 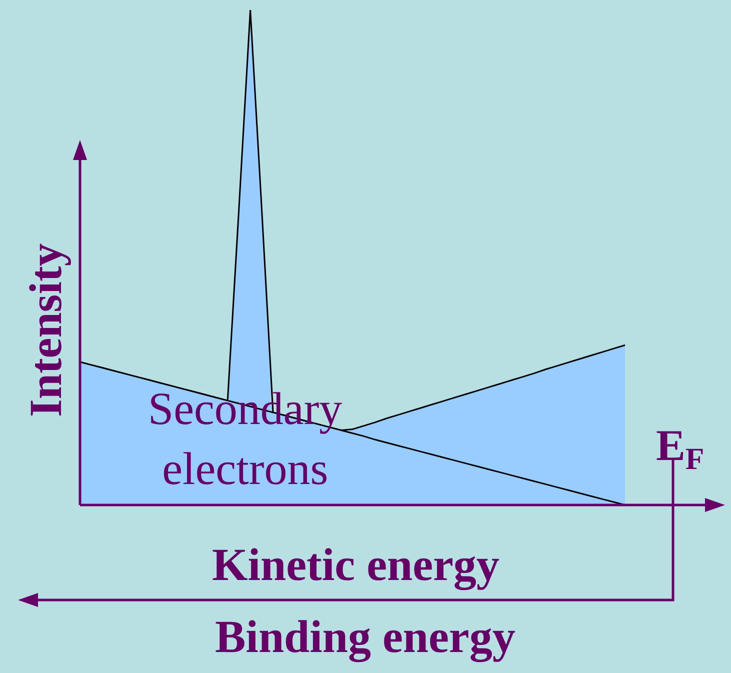 What do you see at coordinates (365, 637) in the screenshot?
I see `text: Binding energy` at bounding box center [365, 637].